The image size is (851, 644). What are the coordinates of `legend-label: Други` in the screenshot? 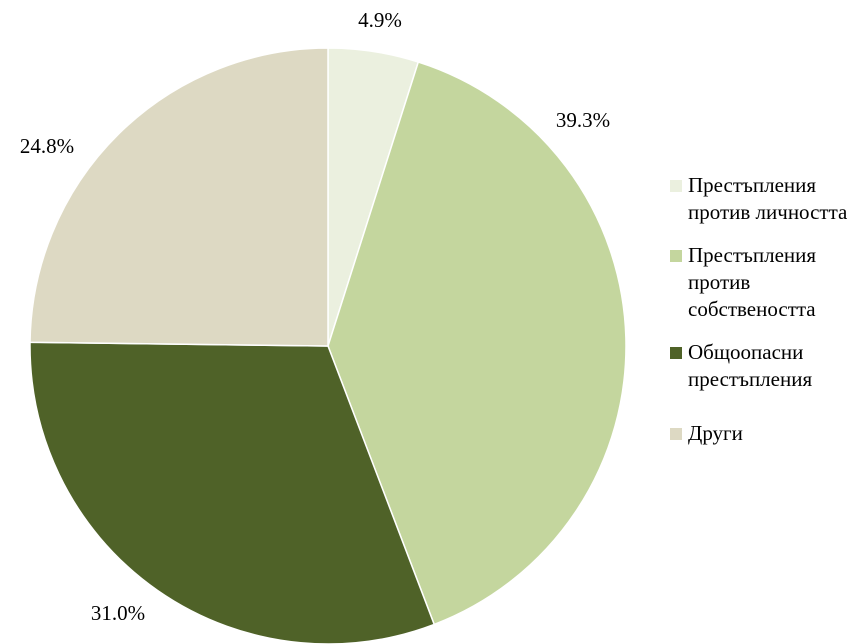 It's located at (715, 433).